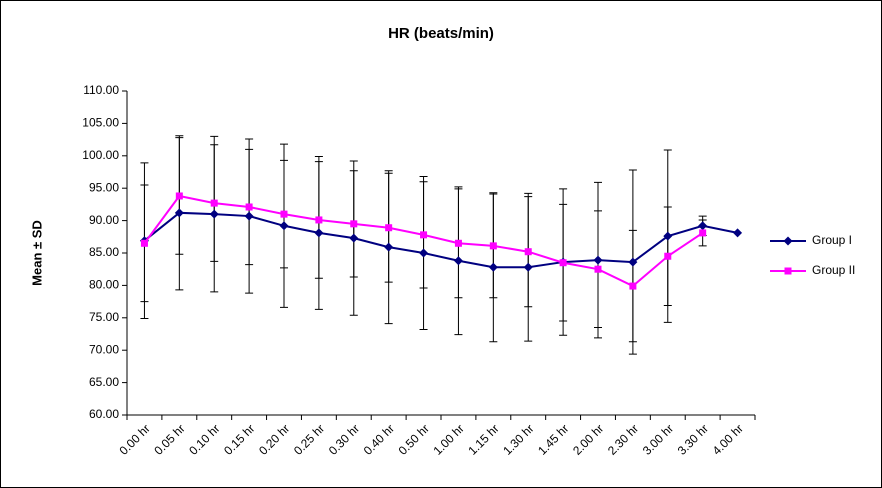 Image resolution: width=882 pixels, height=488 pixels. I want to click on legend-label: Group I, so click(832, 240).